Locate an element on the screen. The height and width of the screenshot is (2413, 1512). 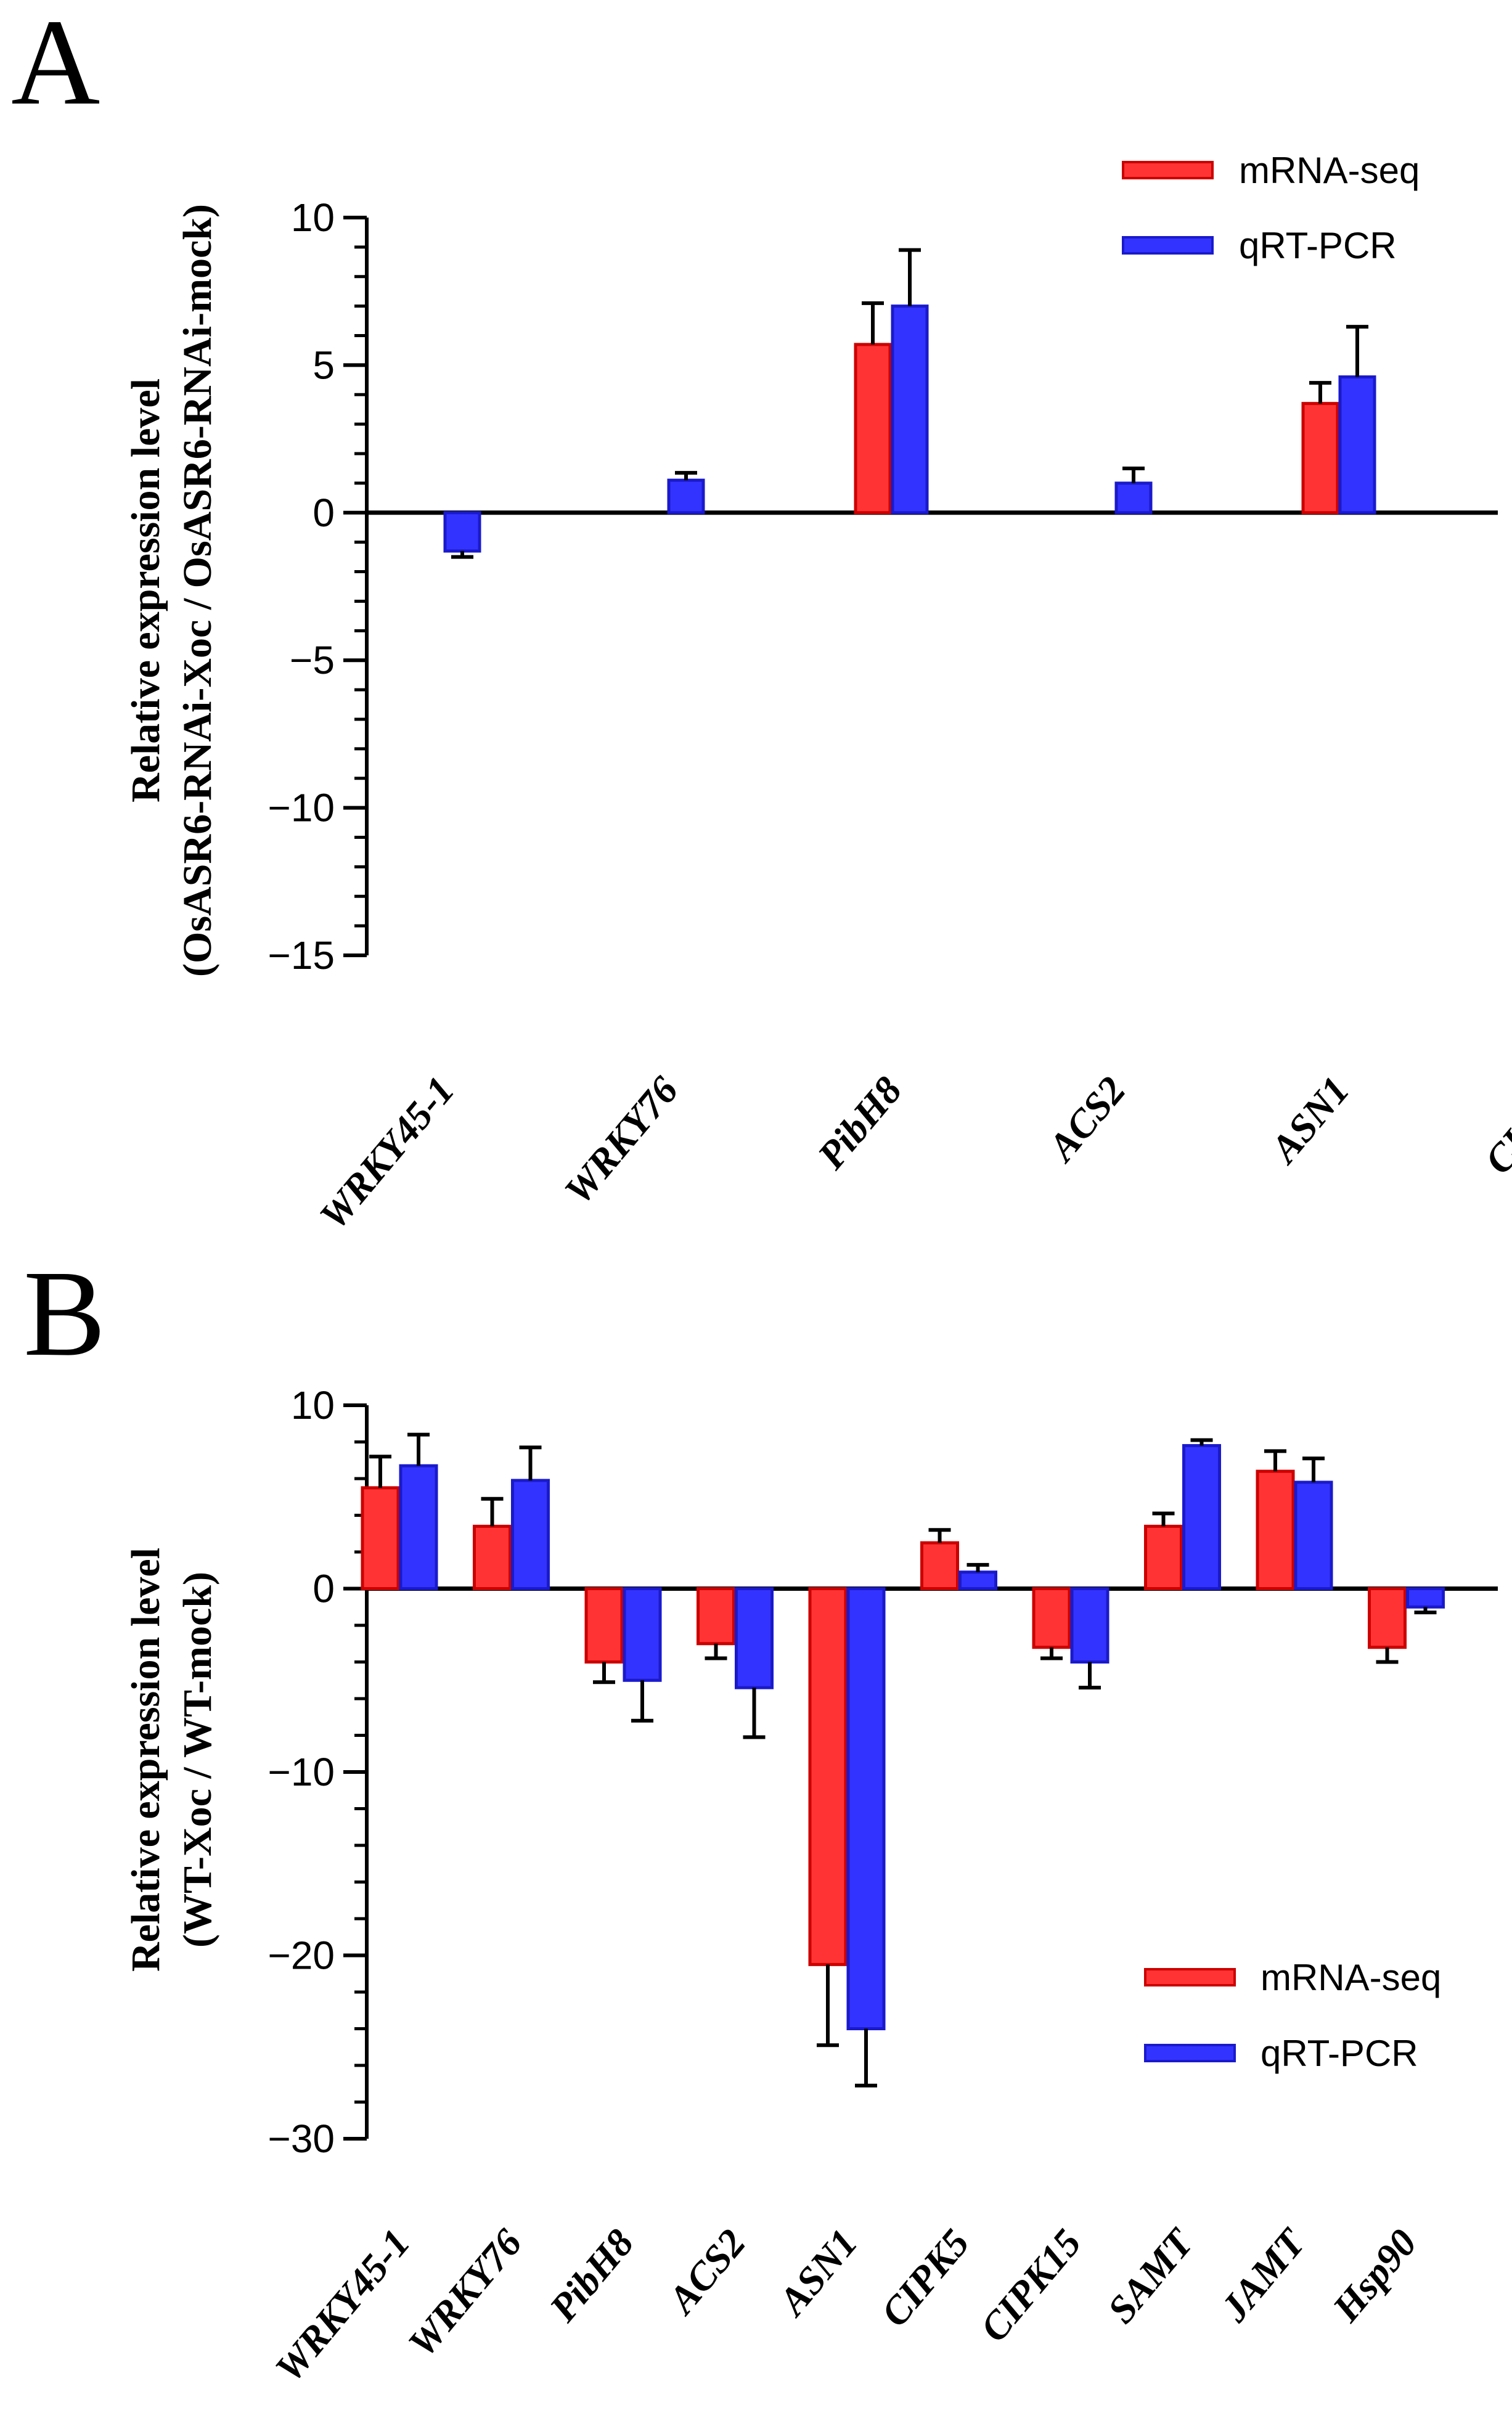
panel-b-category-label: Hsp90 is located at coordinates (1374, 2275).